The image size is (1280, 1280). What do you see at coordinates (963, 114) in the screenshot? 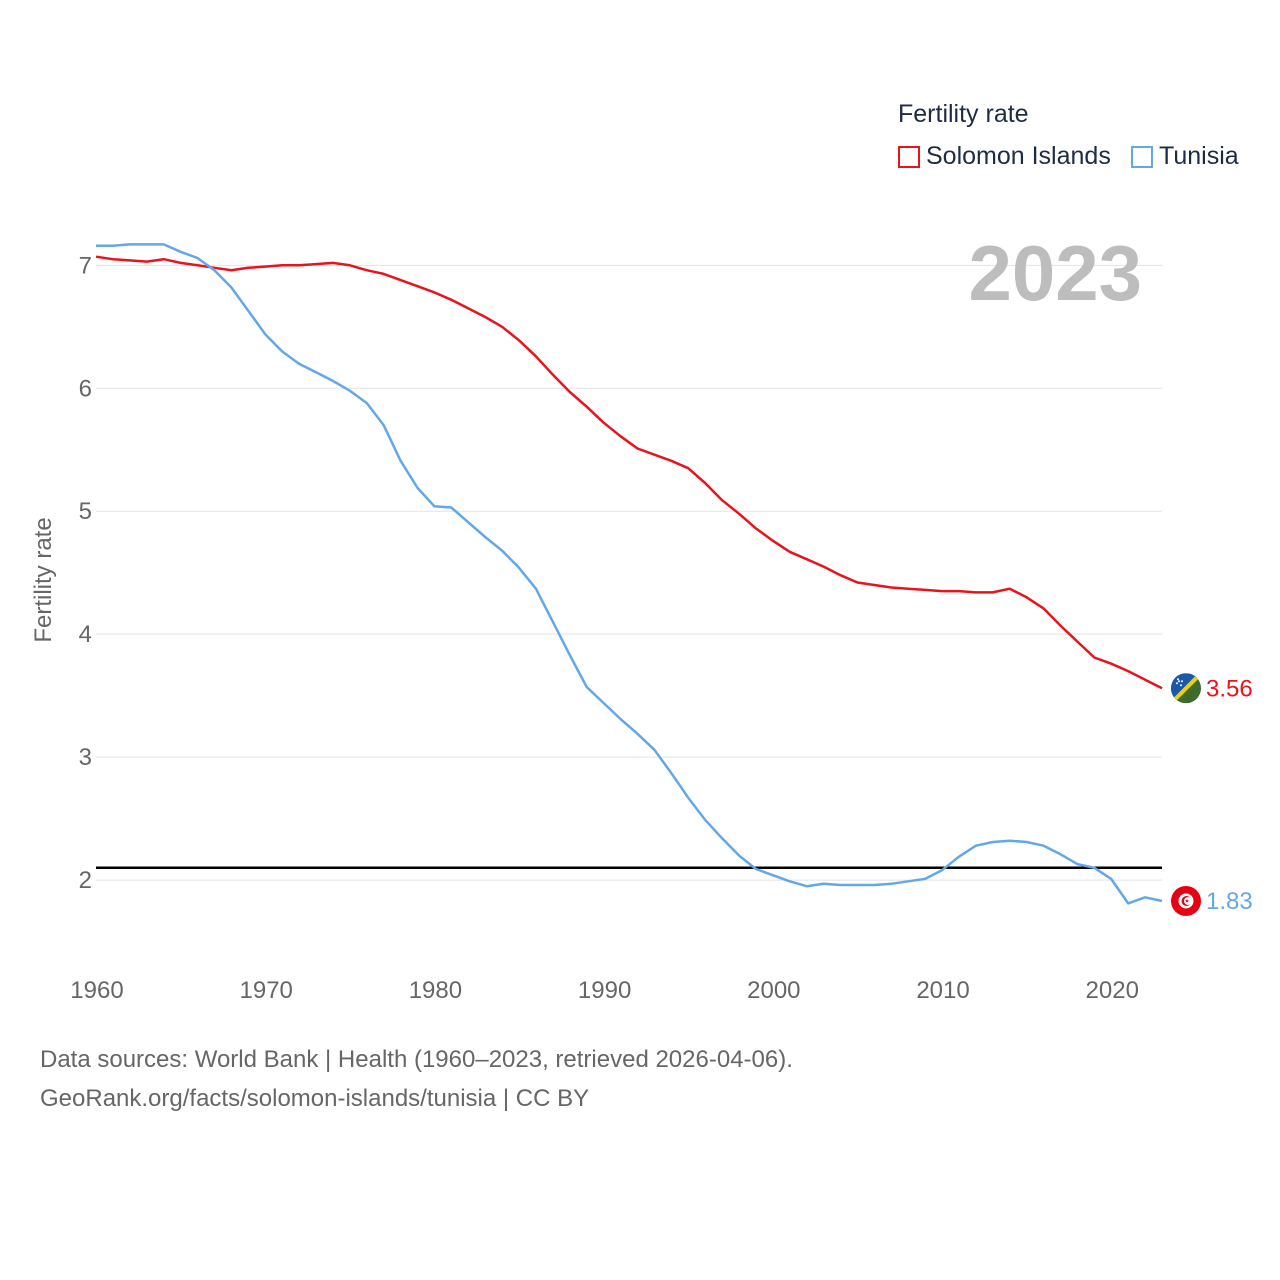
I see `legend-title: Fertility rate` at bounding box center [963, 114].